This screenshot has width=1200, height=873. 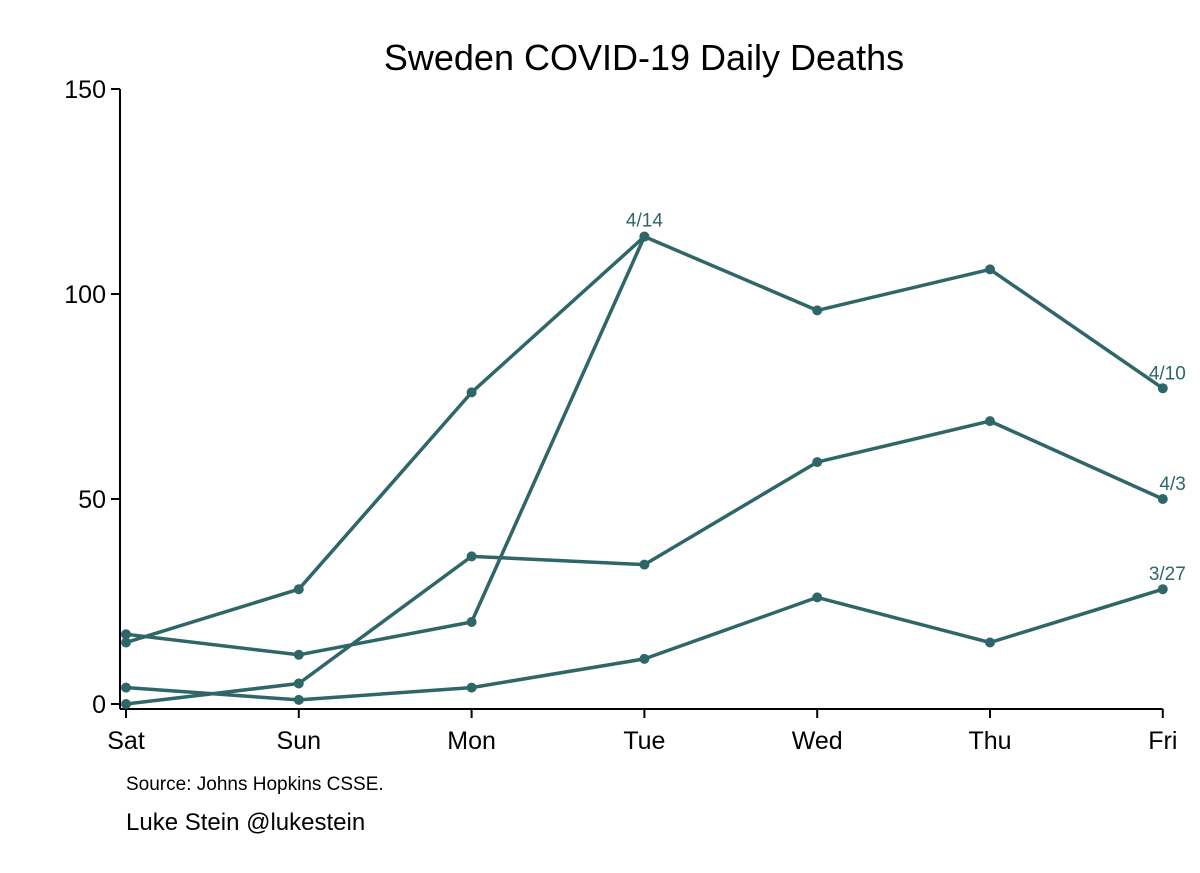 I want to click on x-tick-label: Sat, so click(x=126, y=741).